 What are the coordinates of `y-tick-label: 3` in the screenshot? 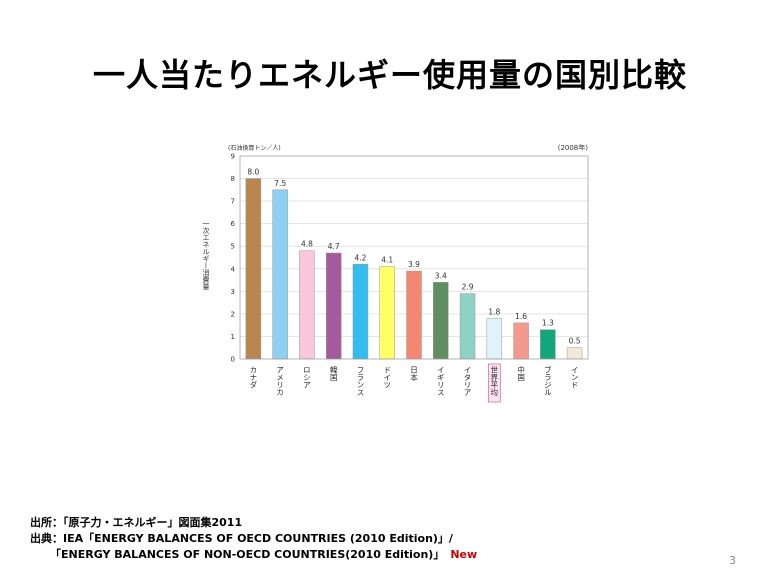 It's located at (233, 292).